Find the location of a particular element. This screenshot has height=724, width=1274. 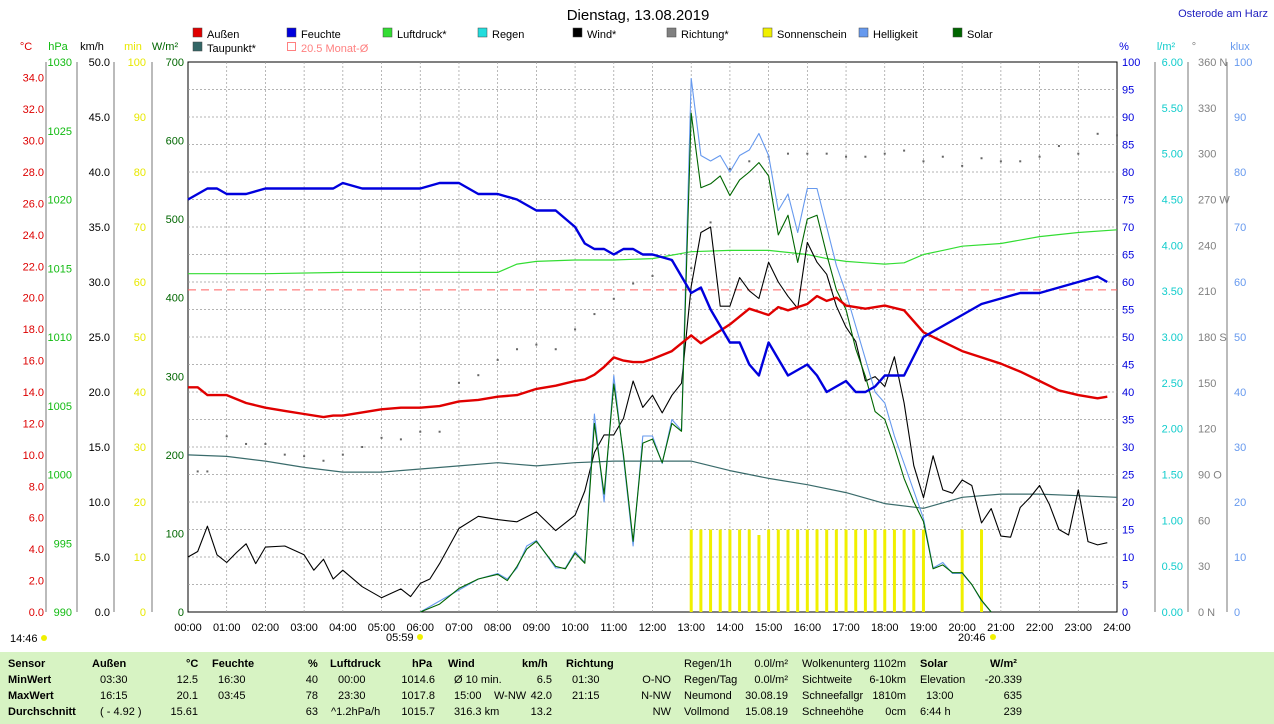

stats-max-label: MaxWert is located at coordinates (31, 696).